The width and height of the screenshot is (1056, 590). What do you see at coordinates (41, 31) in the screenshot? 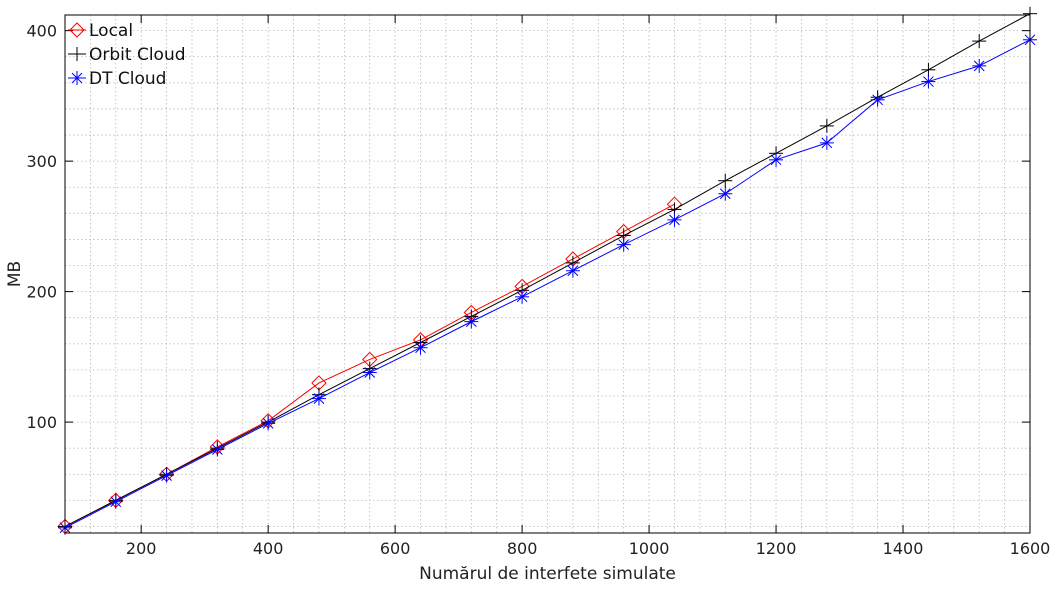
I see `y-tick-label: 400` at bounding box center [41, 31].